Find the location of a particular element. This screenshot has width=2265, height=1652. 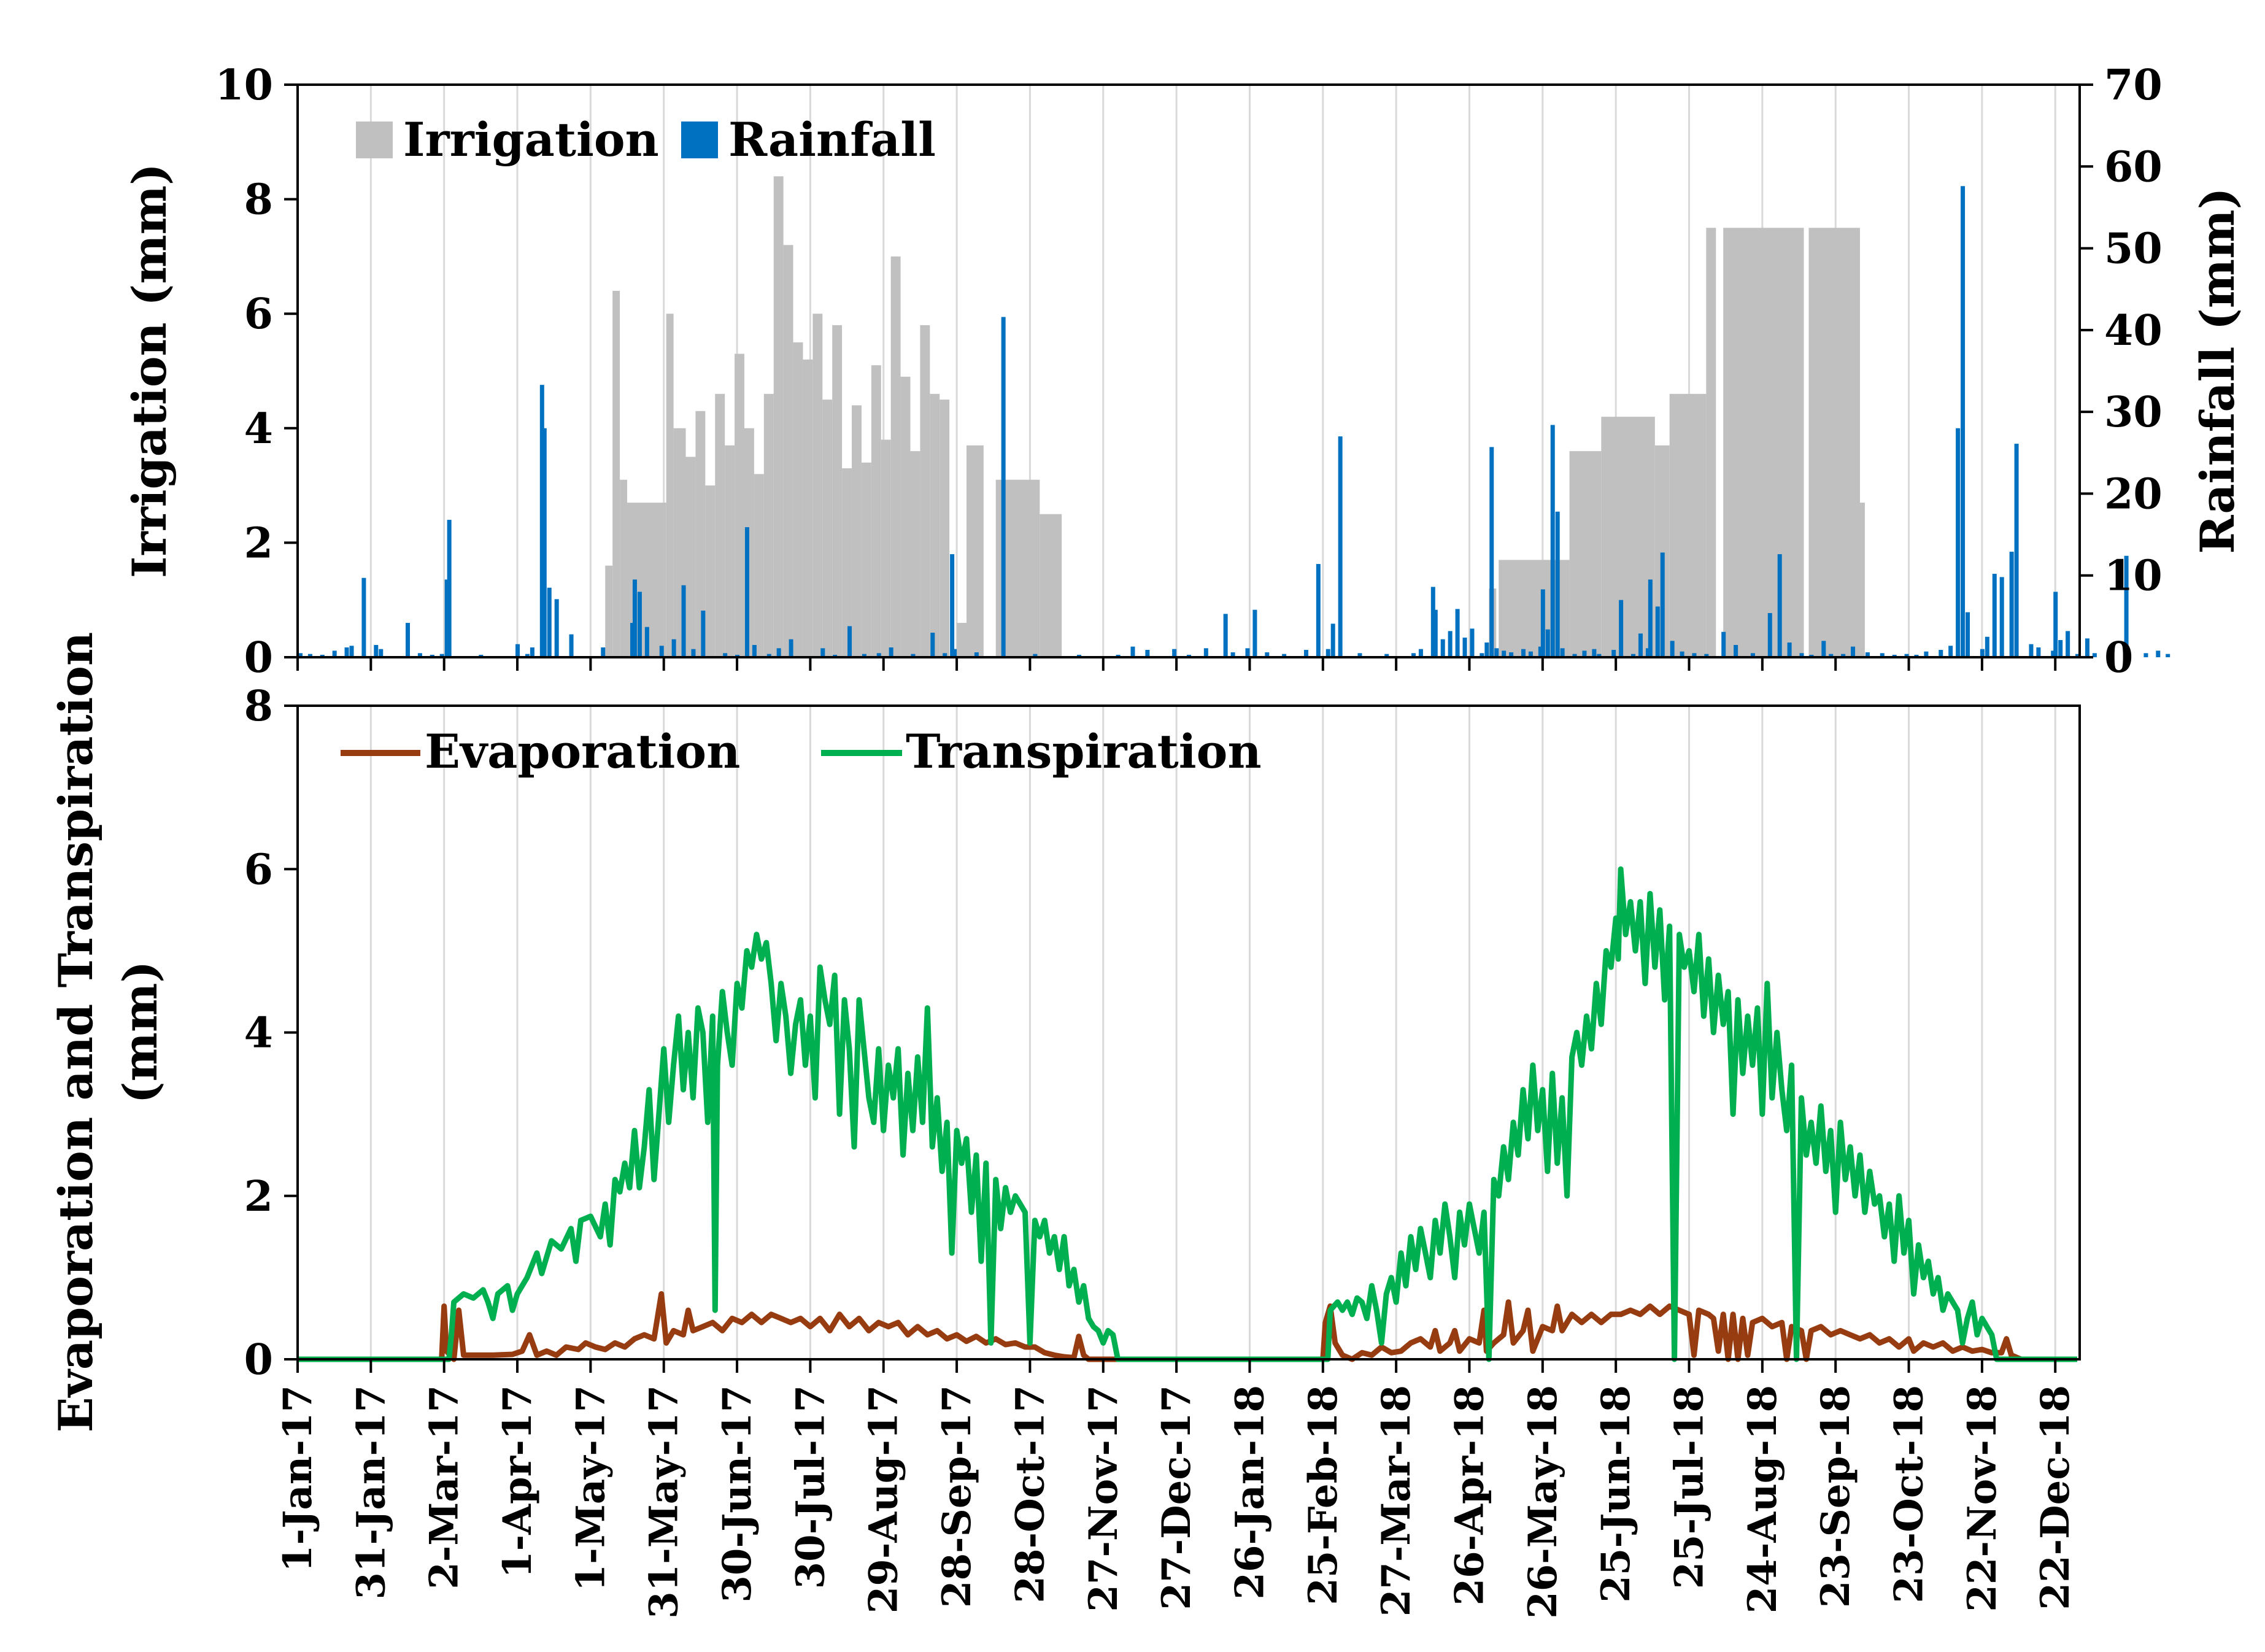

rainfall-y-tick-label: 50 is located at coordinates (2133, 249).